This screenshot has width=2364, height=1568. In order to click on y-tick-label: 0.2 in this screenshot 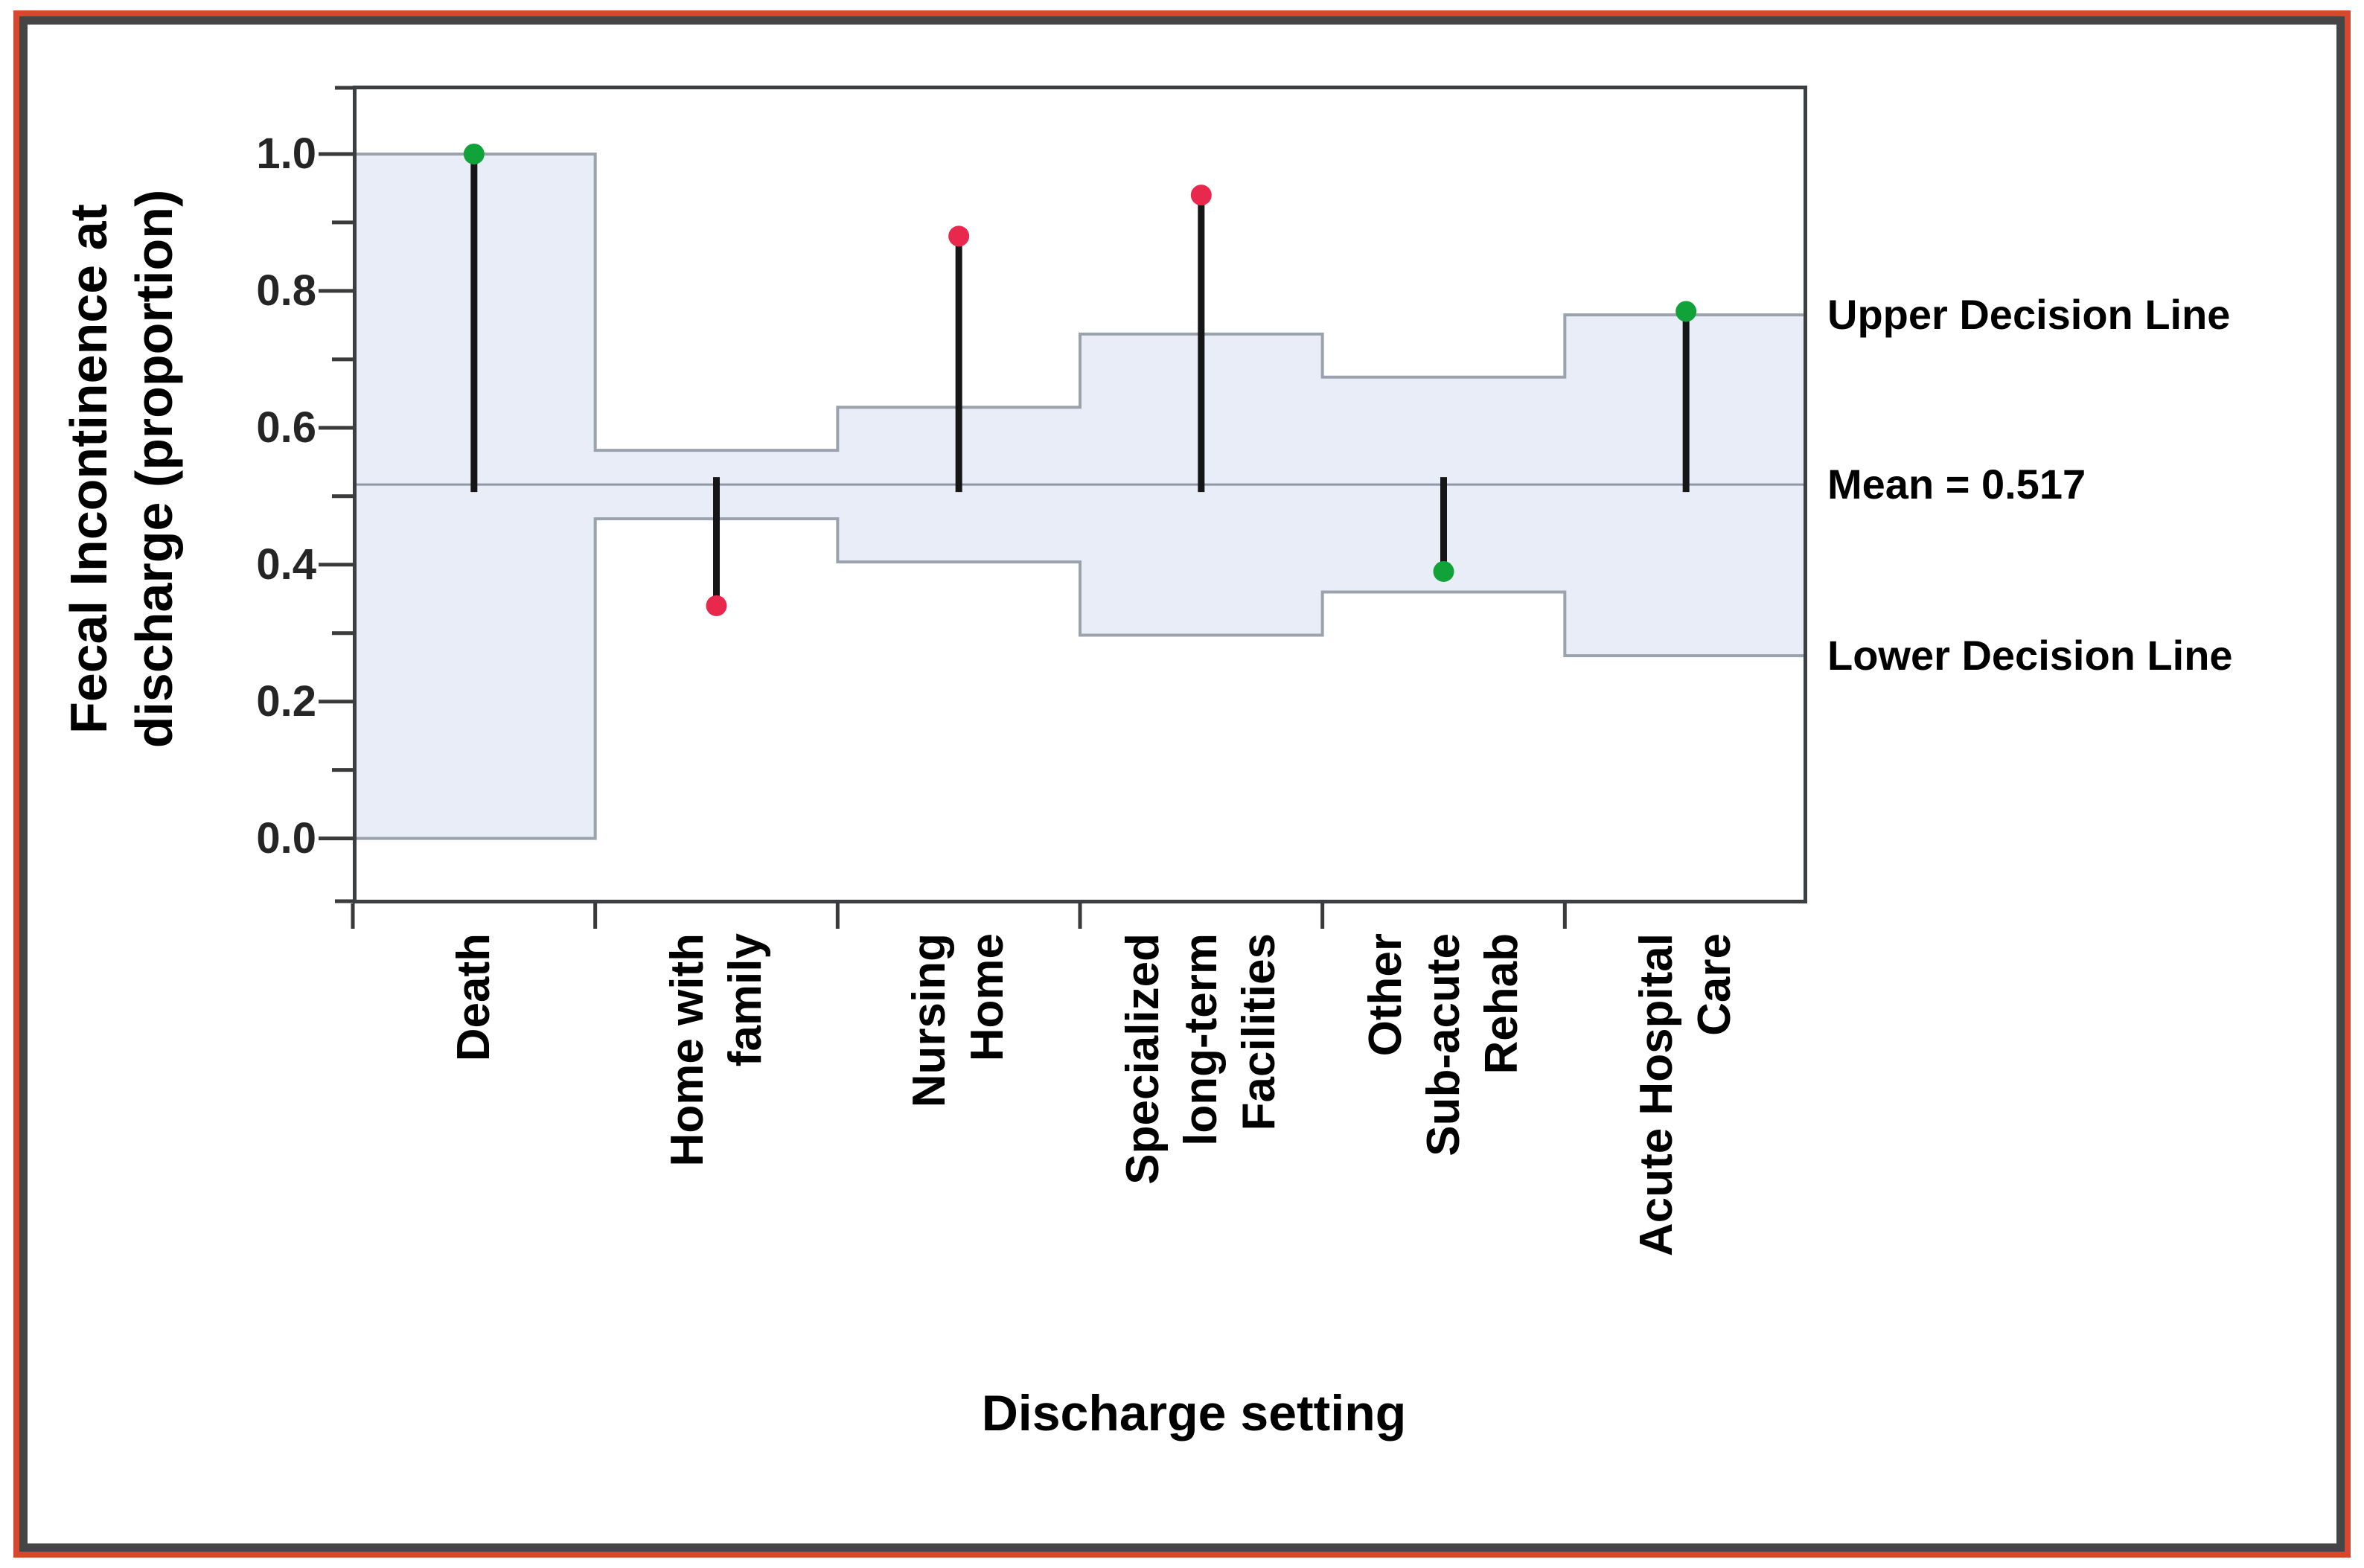, I will do `click(286, 701)`.